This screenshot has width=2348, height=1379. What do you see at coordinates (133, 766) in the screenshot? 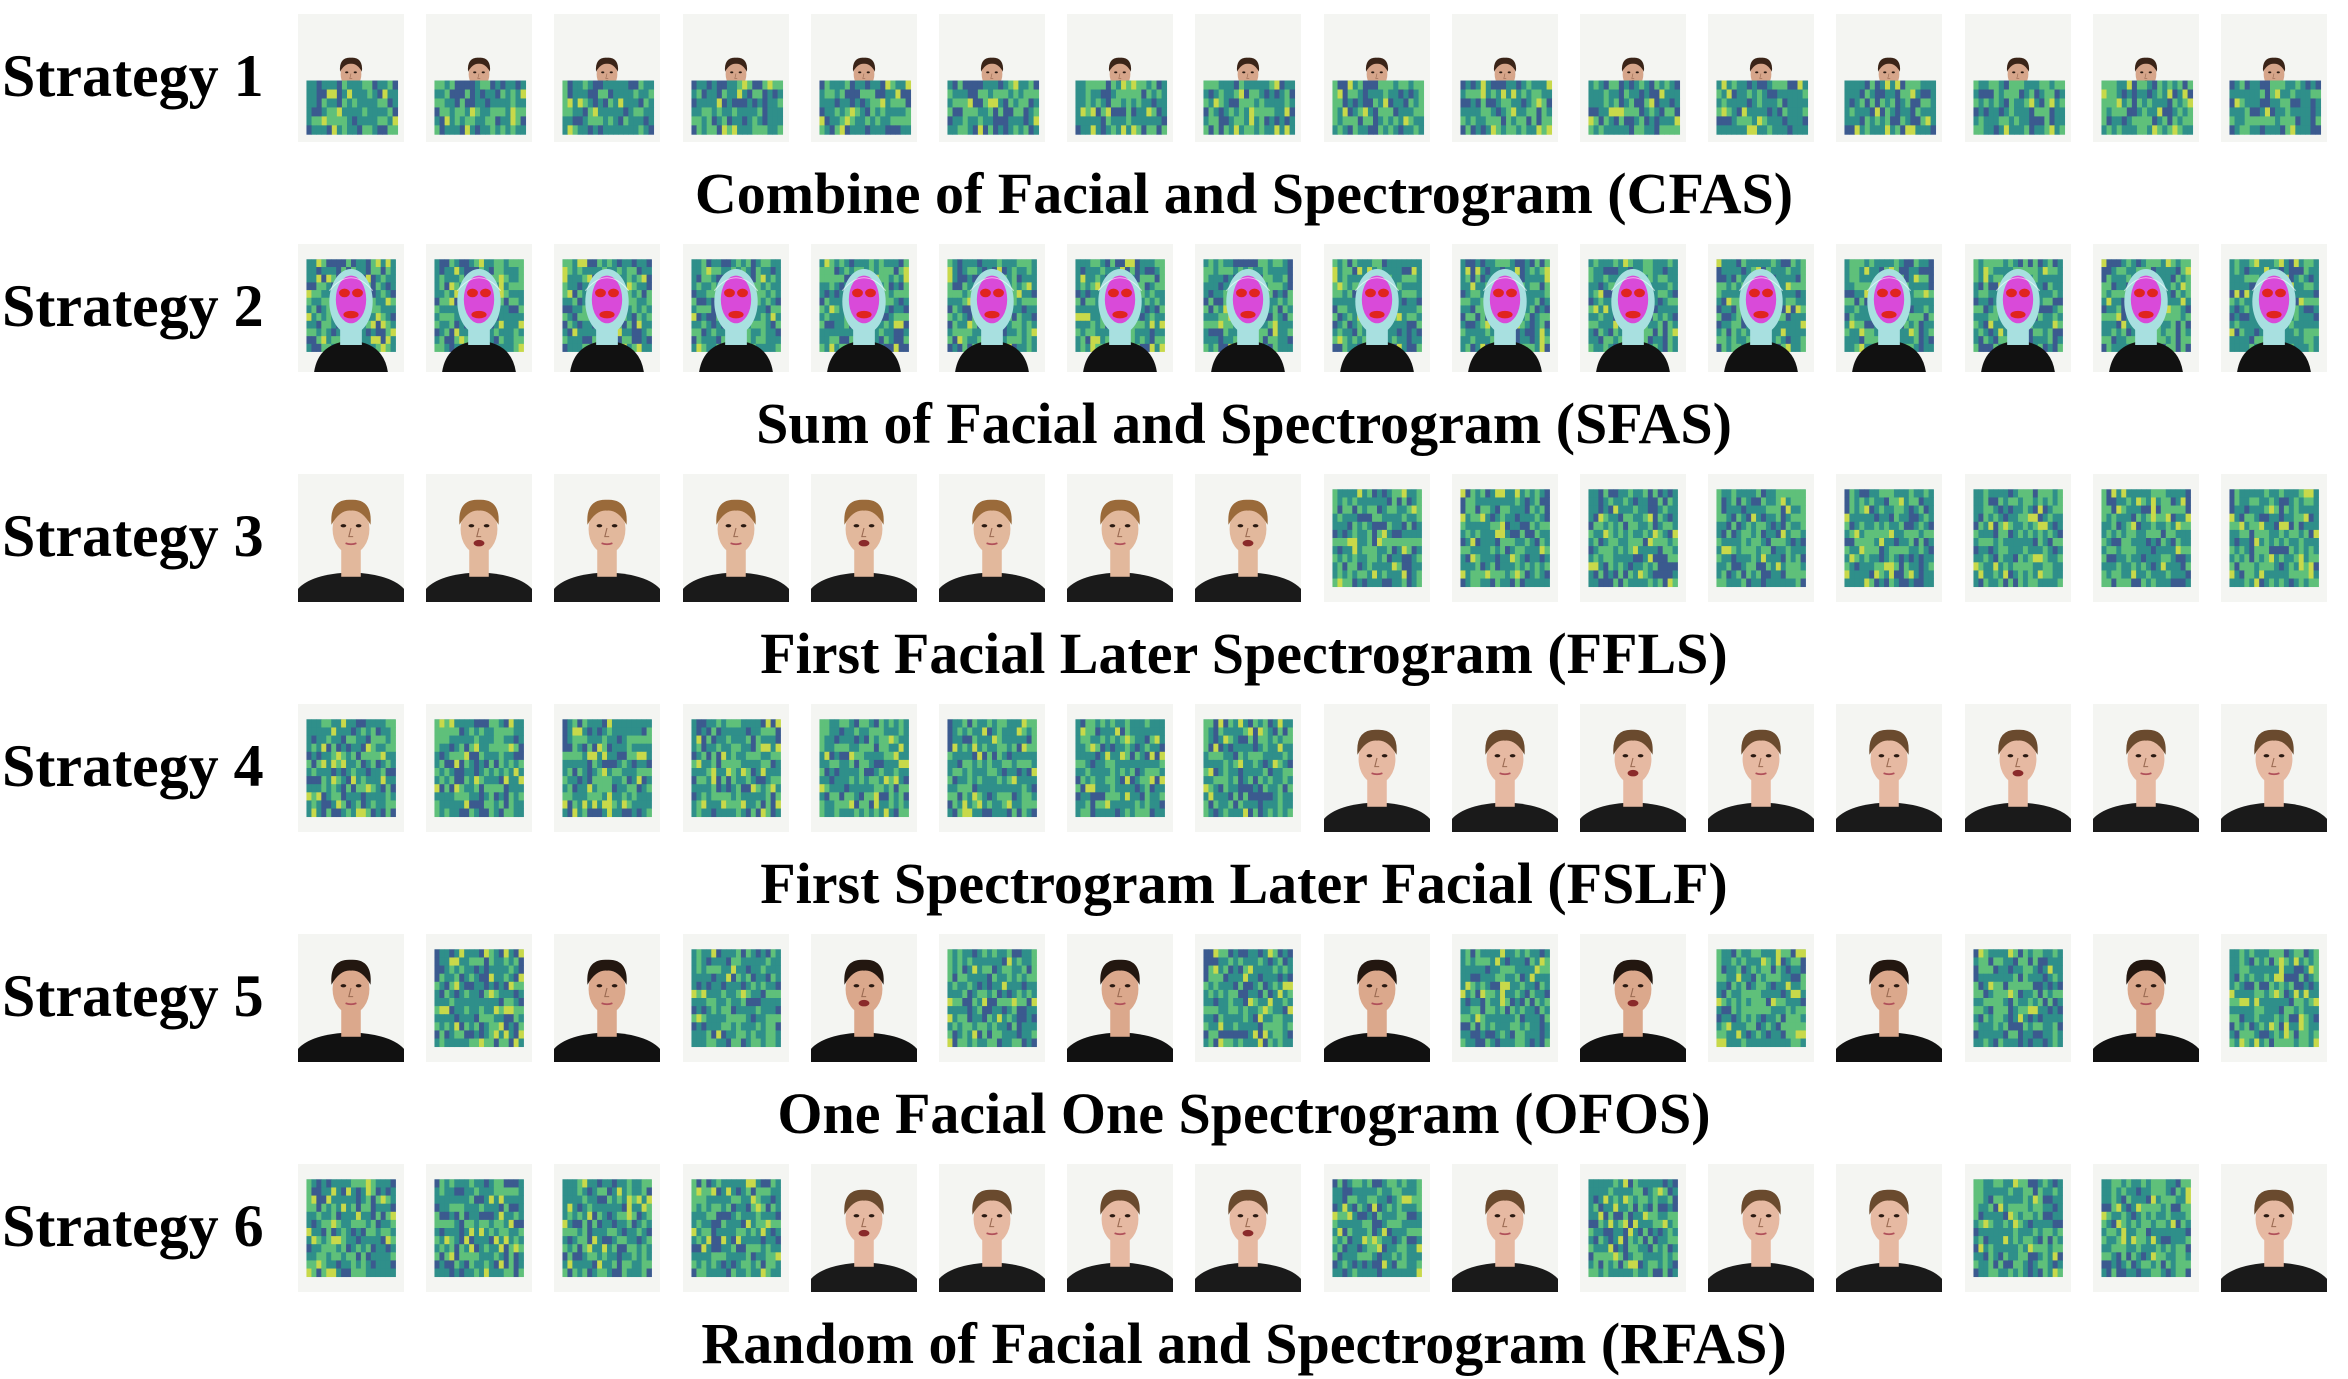
I see `strategy-label: Strategy 4` at bounding box center [133, 766].